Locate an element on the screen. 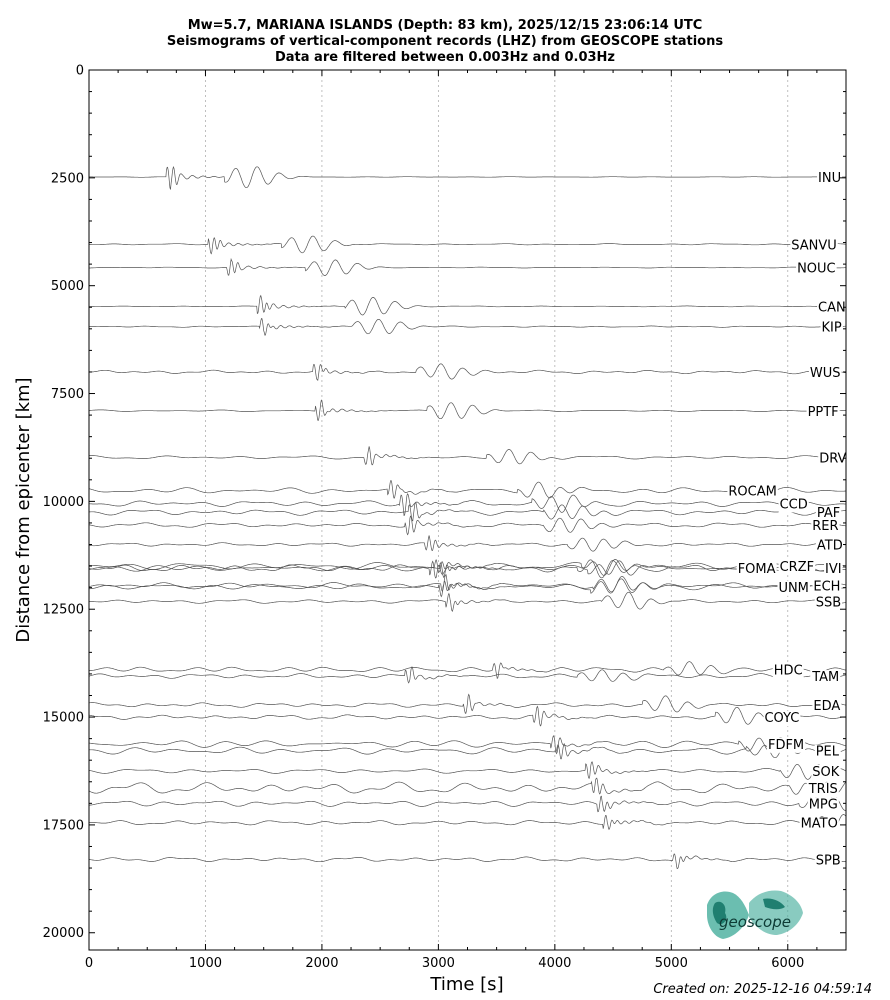 Image resolution: width=890 pixels, height=1000 pixels. trace-coyc is located at coordinates (467, 716).